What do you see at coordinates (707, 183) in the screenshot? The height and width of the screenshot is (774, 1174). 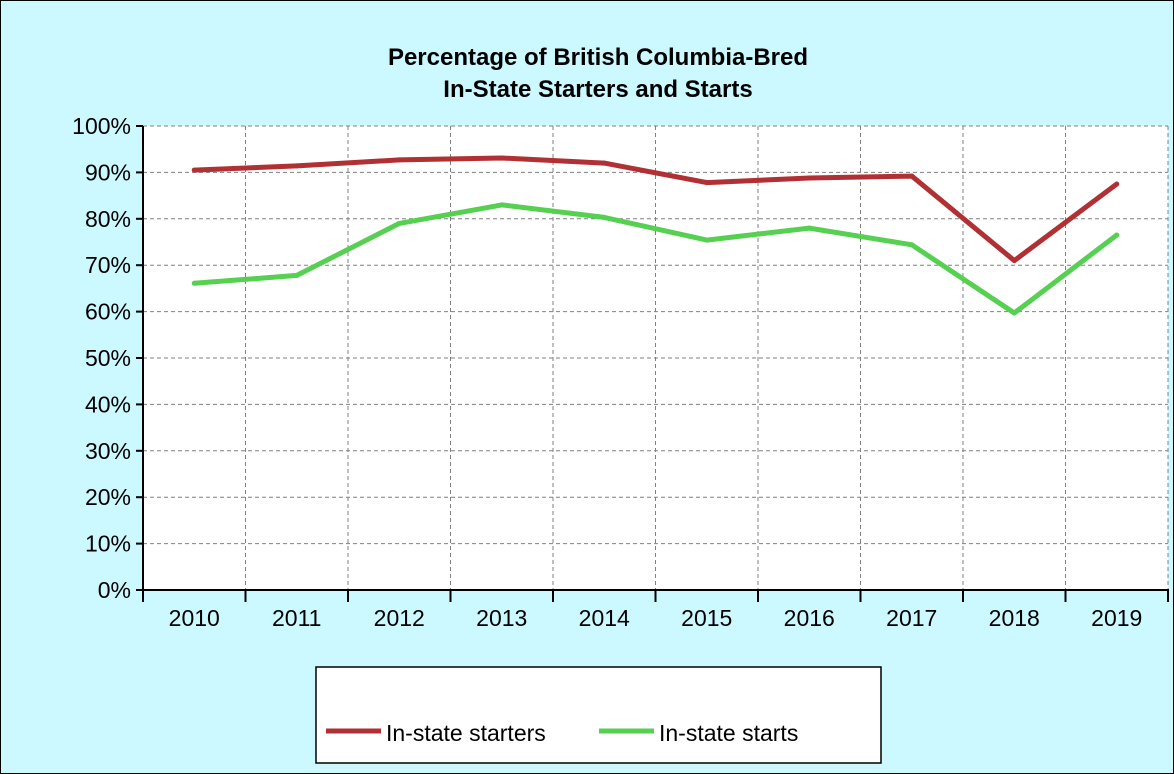 I see `data-point-starters-2015` at bounding box center [707, 183].